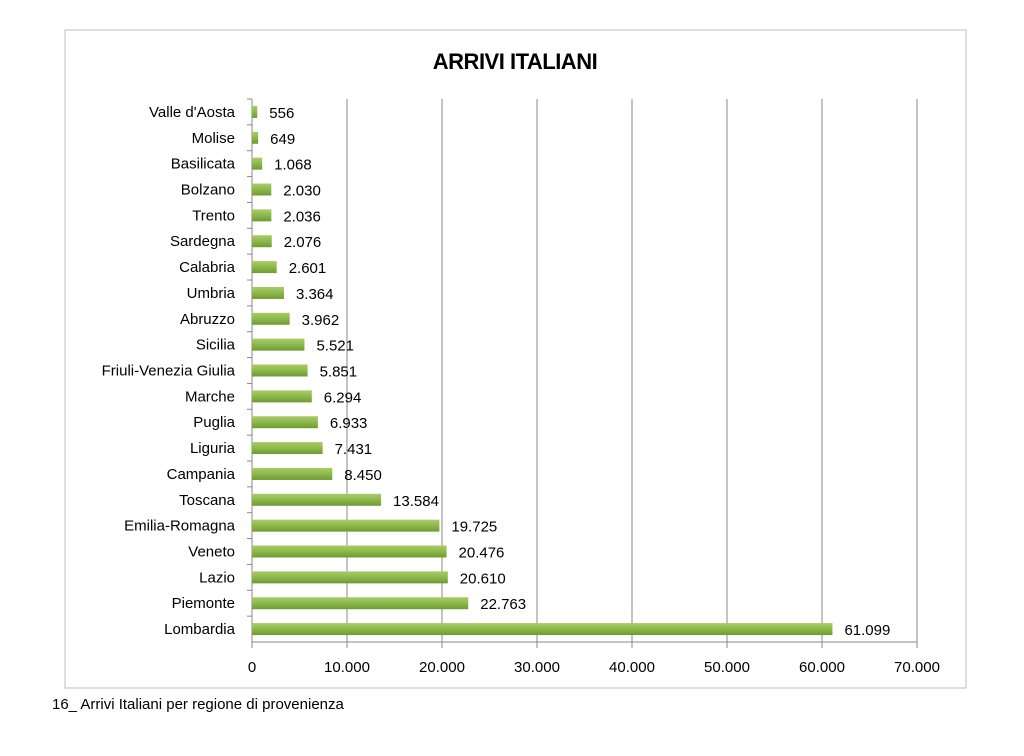 This screenshot has height=756, width=1024. I want to click on category-label: Veneto, so click(211, 552).